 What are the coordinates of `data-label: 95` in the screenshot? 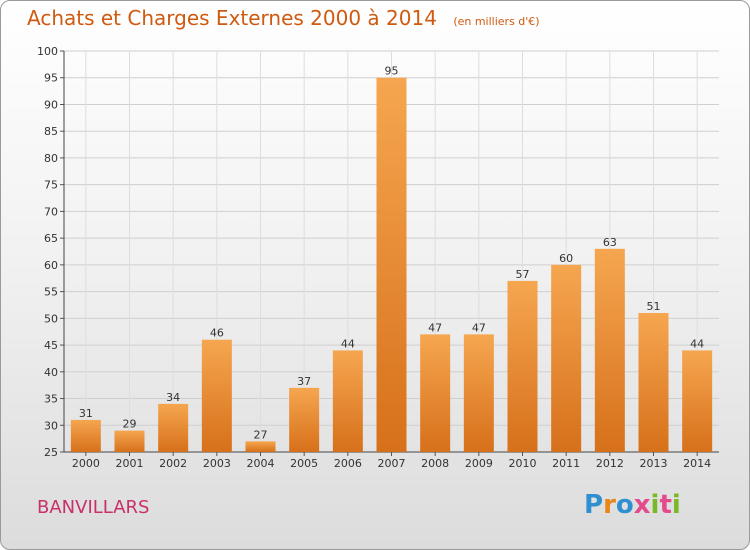 It's located at (392, 71).